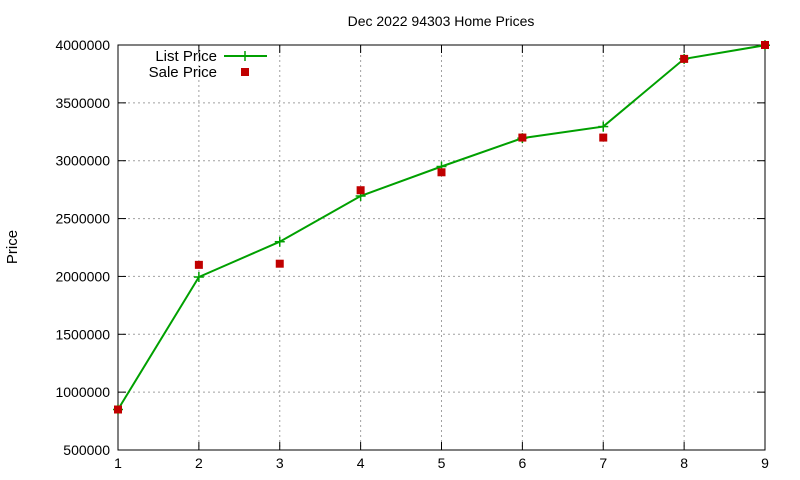 The image size is (800, 480). I want to click on legend-label: Sale Price, so click(183, 72).